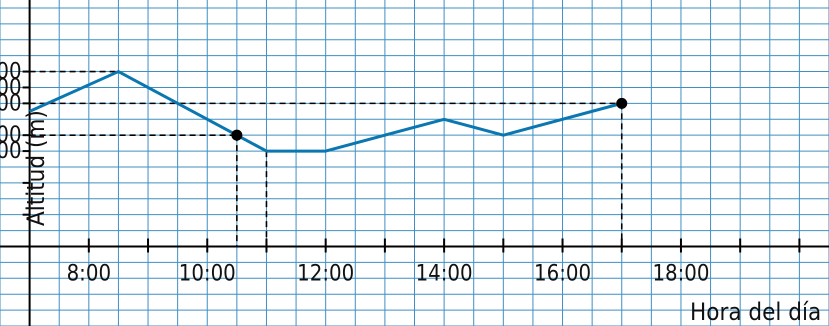 Image resolution: width=829 pixels, height=326 pixels. What do you see at coordinates (562, 273) in the screenshot?
I see `x-tick-label: 16:00` at bounding box center [562, 273].